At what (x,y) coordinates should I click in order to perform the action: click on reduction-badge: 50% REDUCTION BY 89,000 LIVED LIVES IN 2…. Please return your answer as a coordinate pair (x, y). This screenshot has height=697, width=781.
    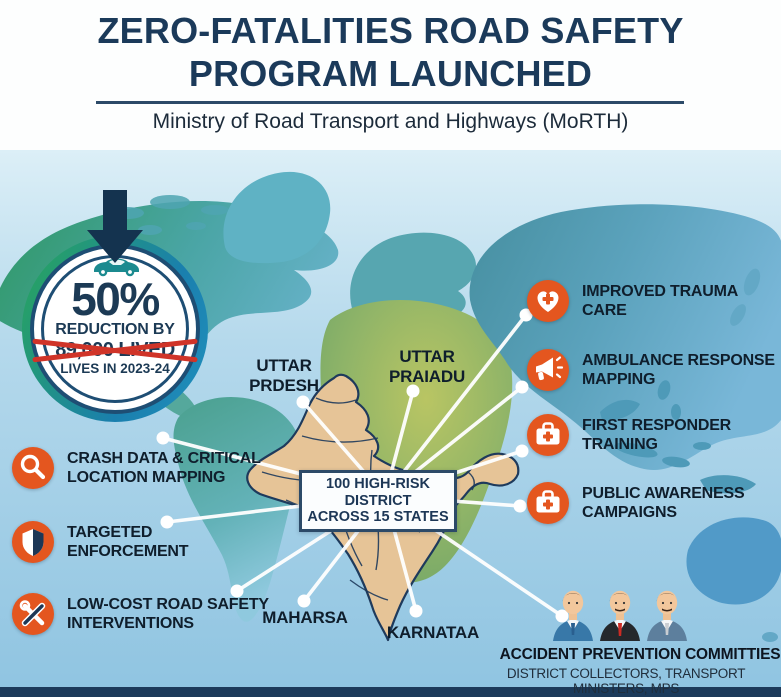
    Looking at the image, I should click on (115, 329).